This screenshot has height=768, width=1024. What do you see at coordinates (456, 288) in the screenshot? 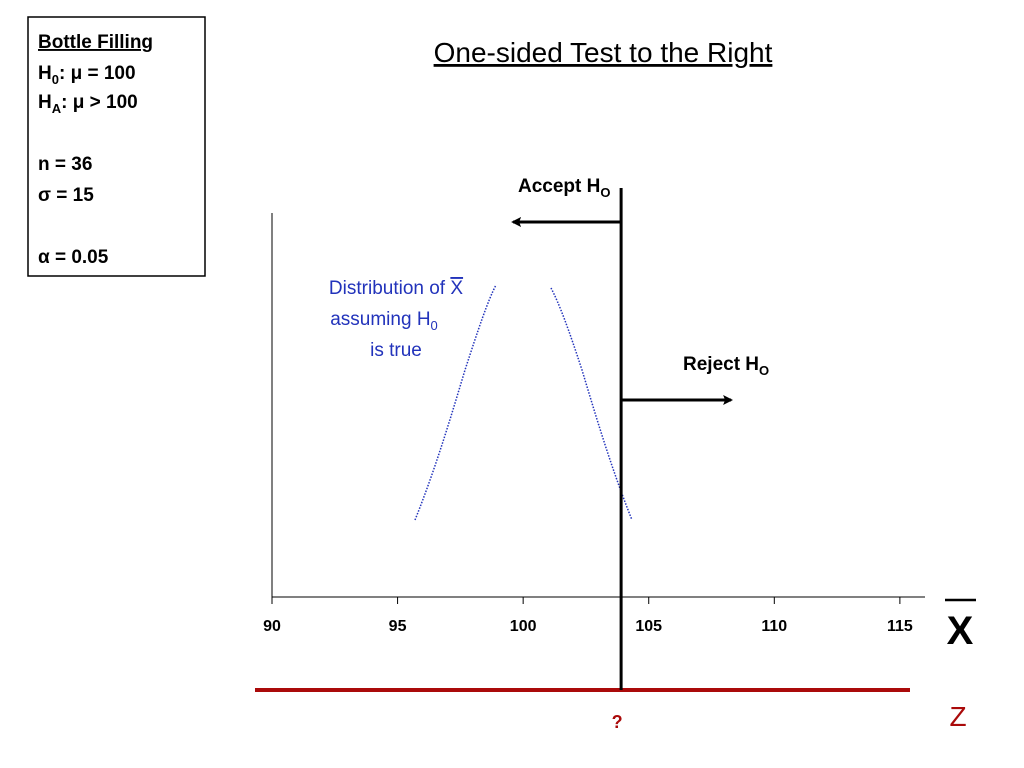
I see `symbol: X` at bounding box center [456, 288].